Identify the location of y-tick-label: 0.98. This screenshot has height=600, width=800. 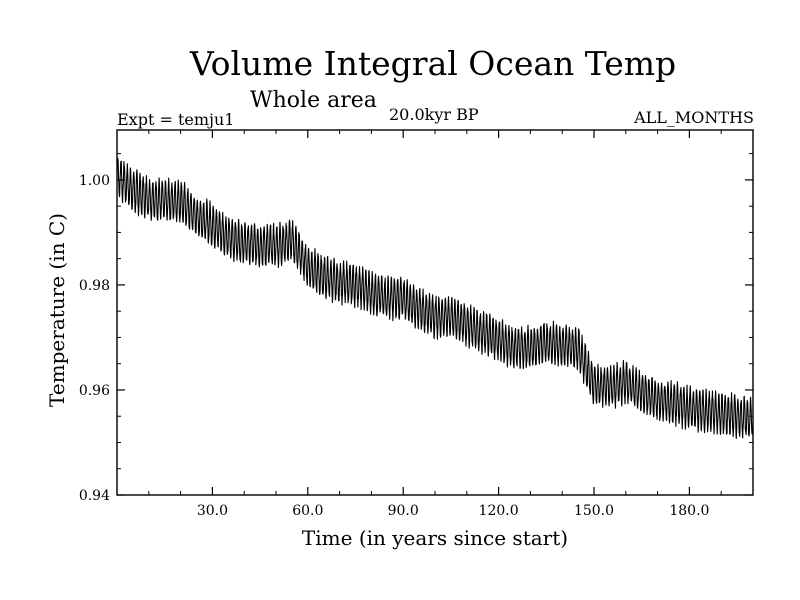
(94, 286).